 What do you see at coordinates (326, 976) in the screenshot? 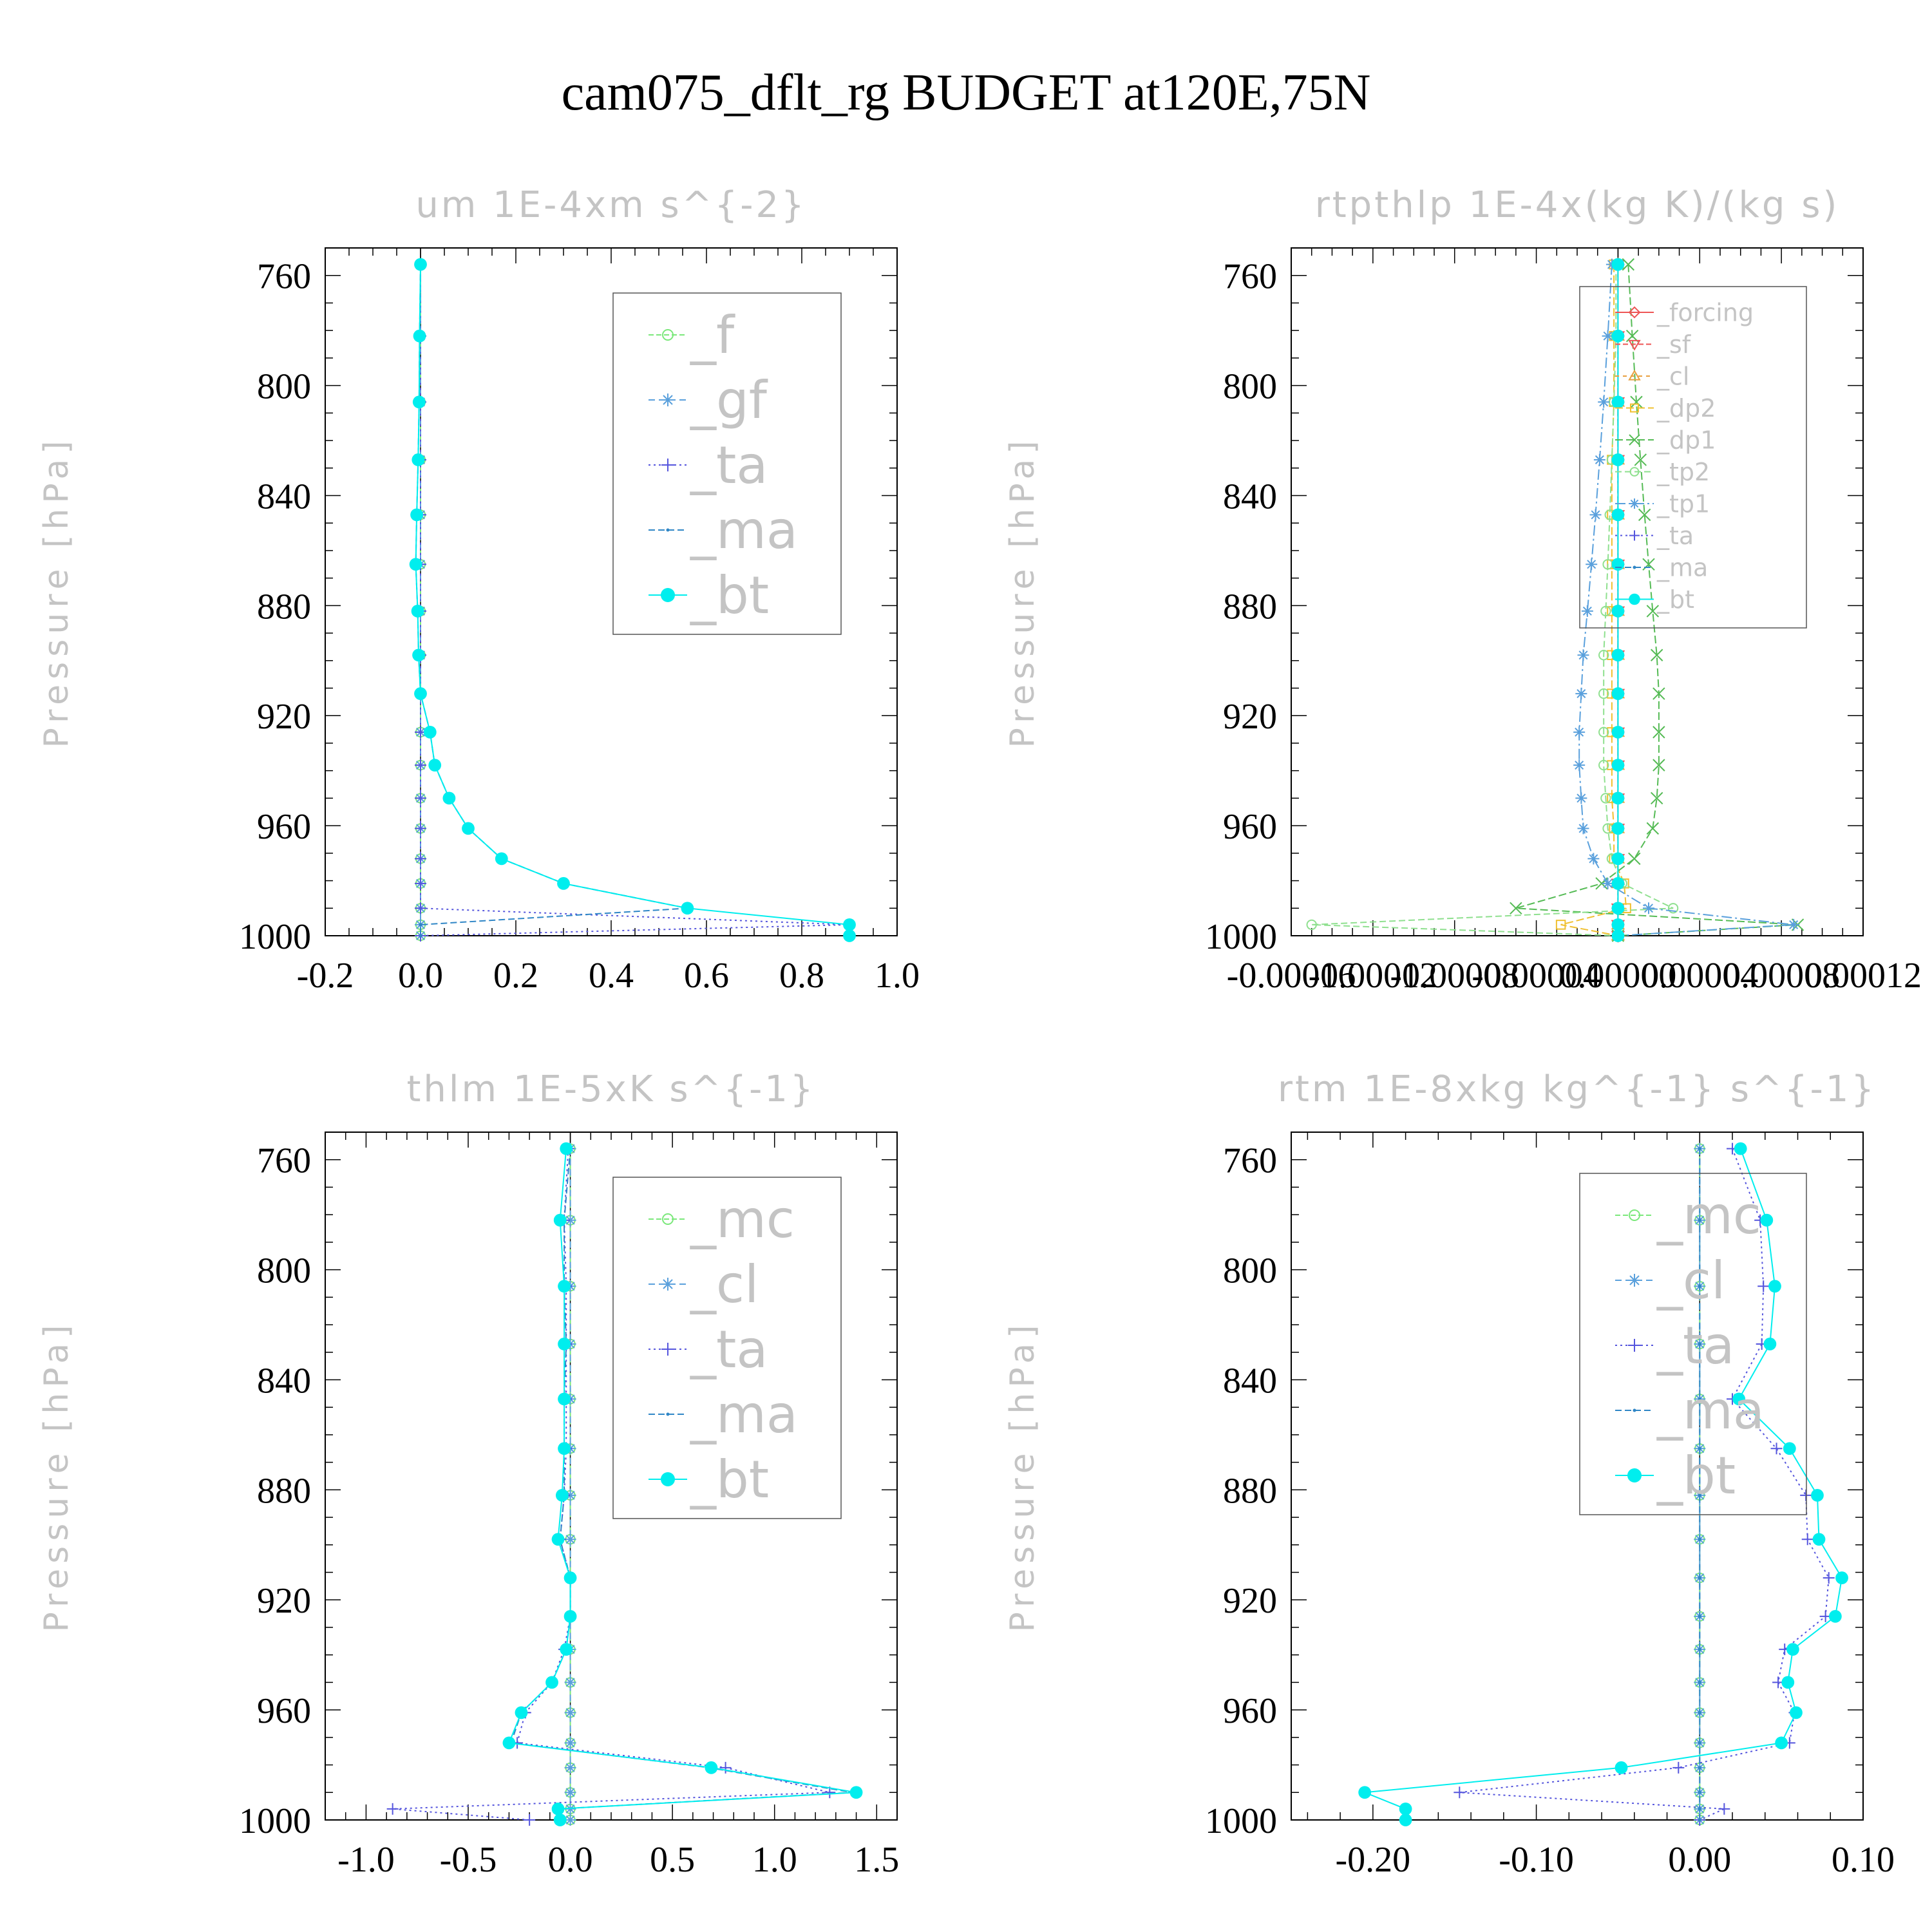
I see `x-tick-label: -0.2` at bounding box center [326, 976].